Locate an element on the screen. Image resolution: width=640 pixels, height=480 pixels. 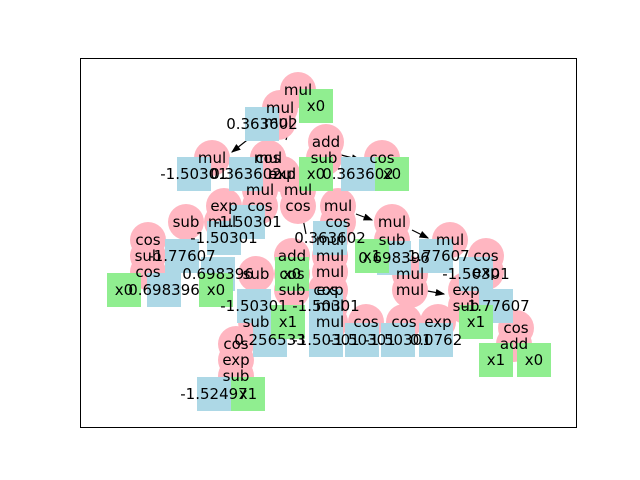
constant-label: -1.52497 is located at coordinates (213, 394).